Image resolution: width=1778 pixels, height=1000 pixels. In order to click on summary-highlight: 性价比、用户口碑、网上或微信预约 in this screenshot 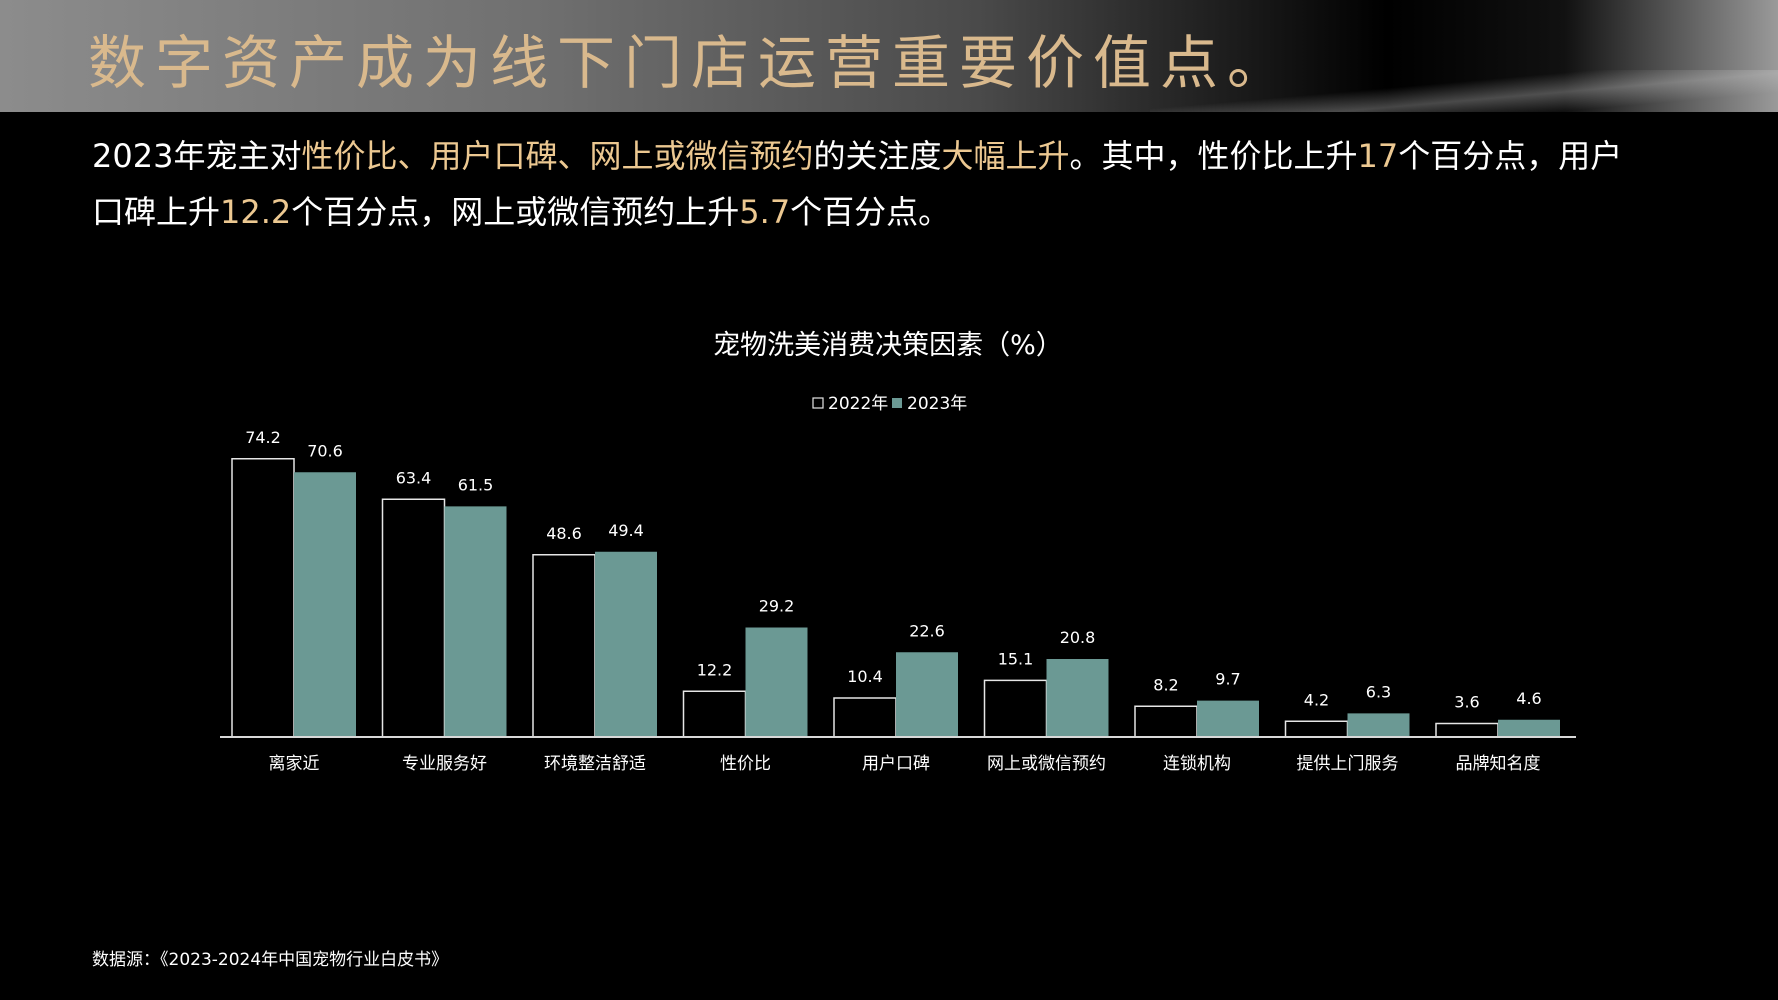, I will do `click(557, 156)`.